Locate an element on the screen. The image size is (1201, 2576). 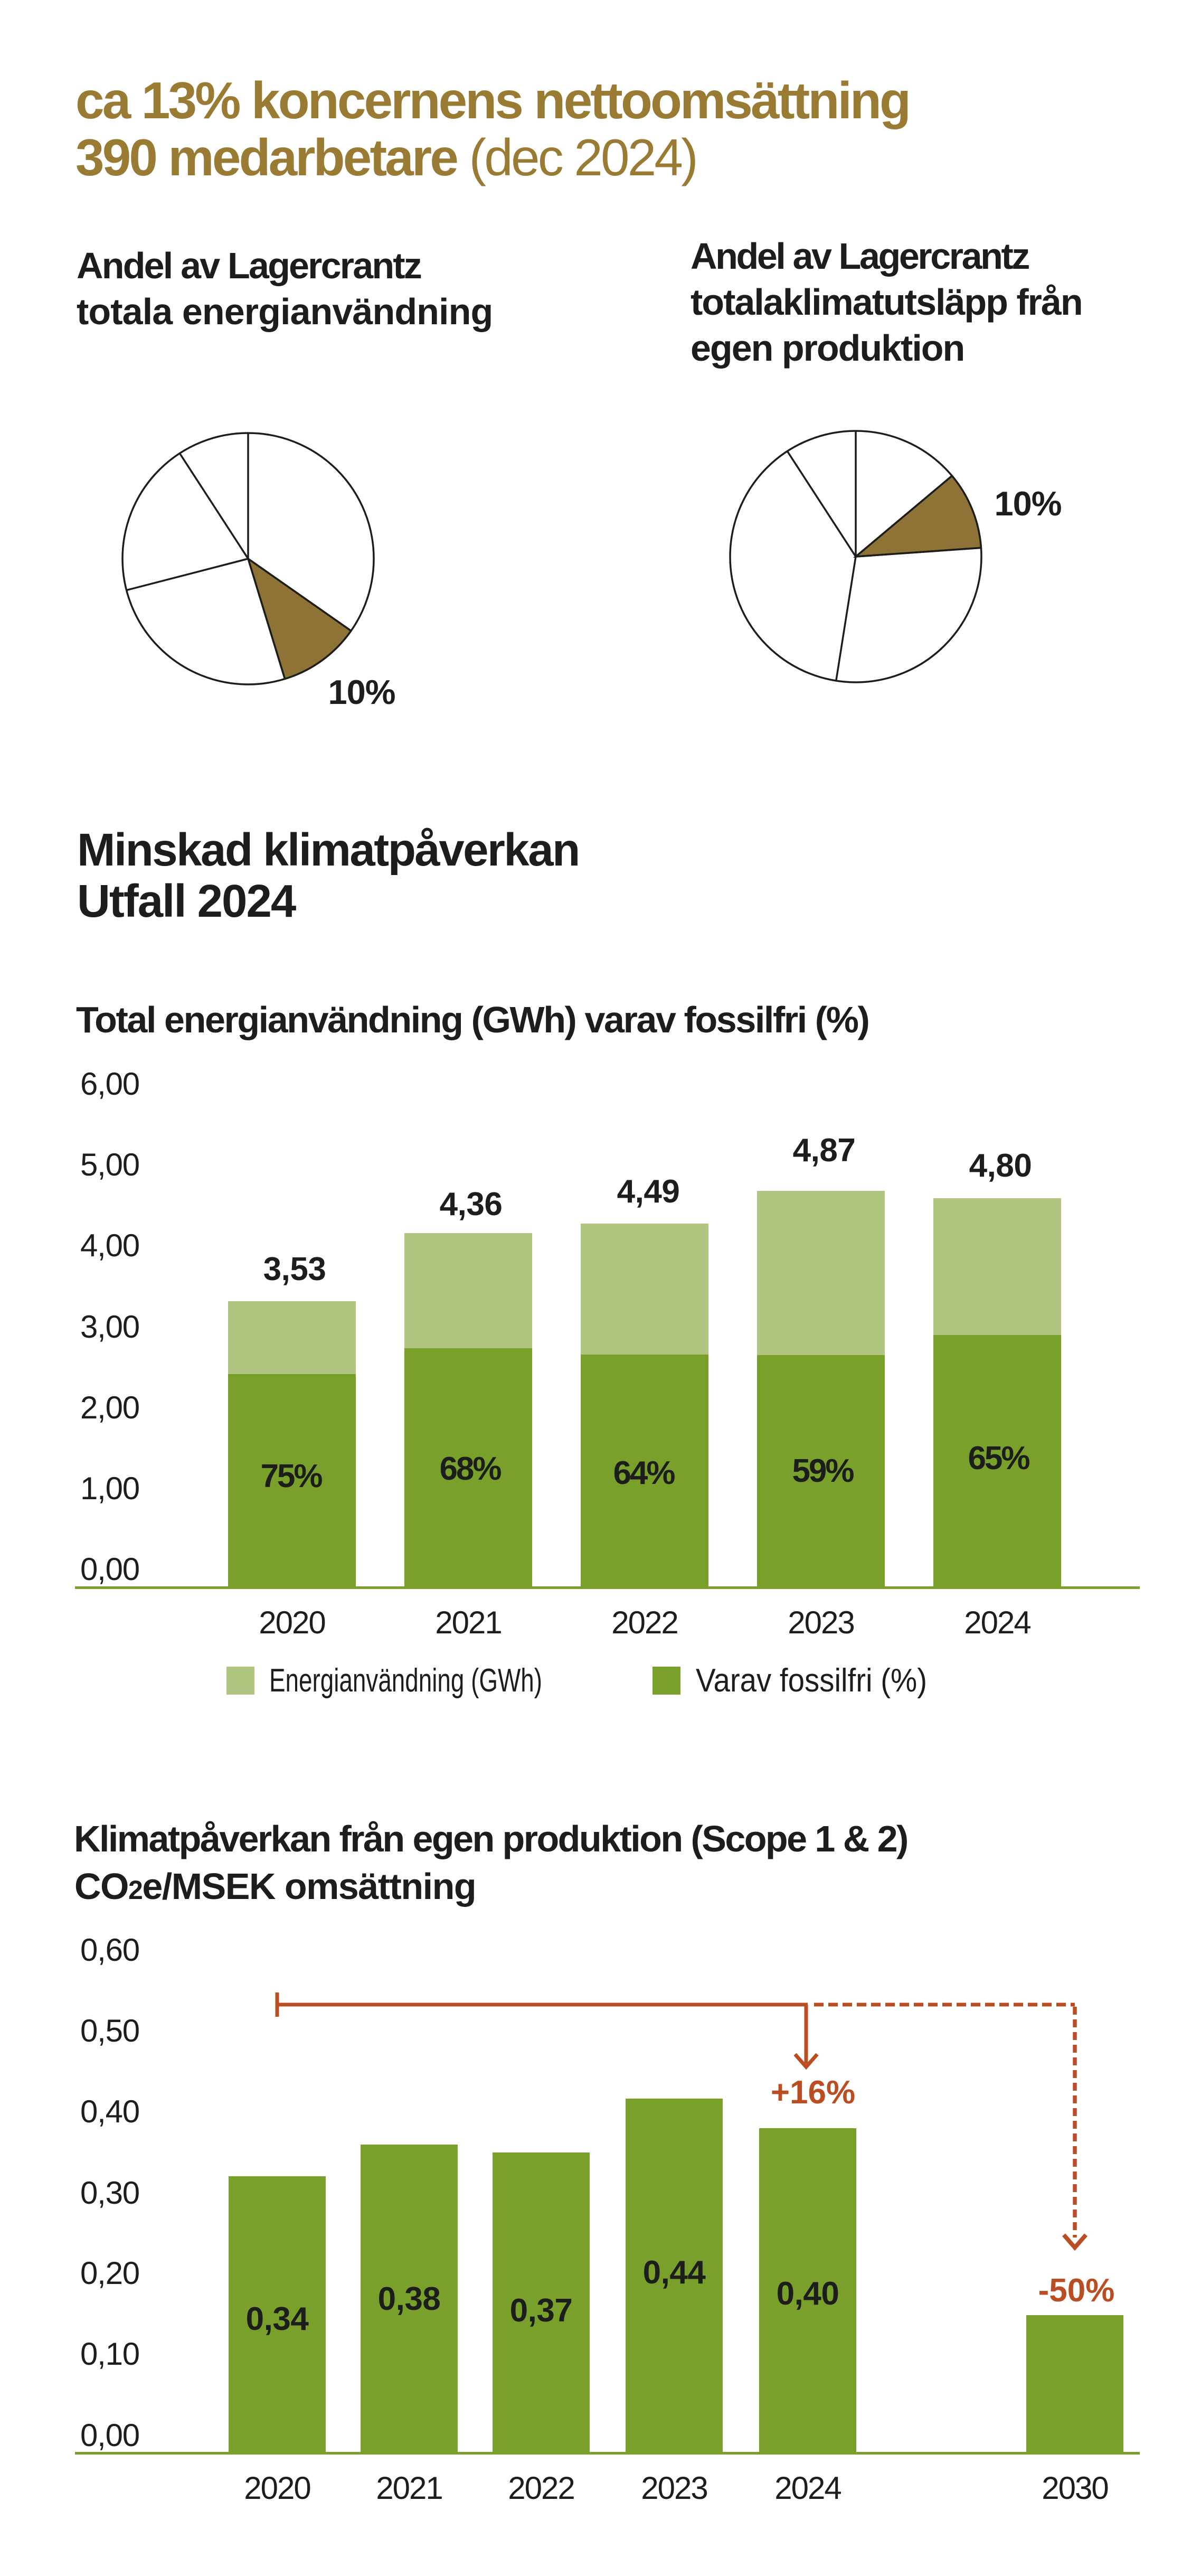
svg-text: +16% is located at coordinates (813, 2092).